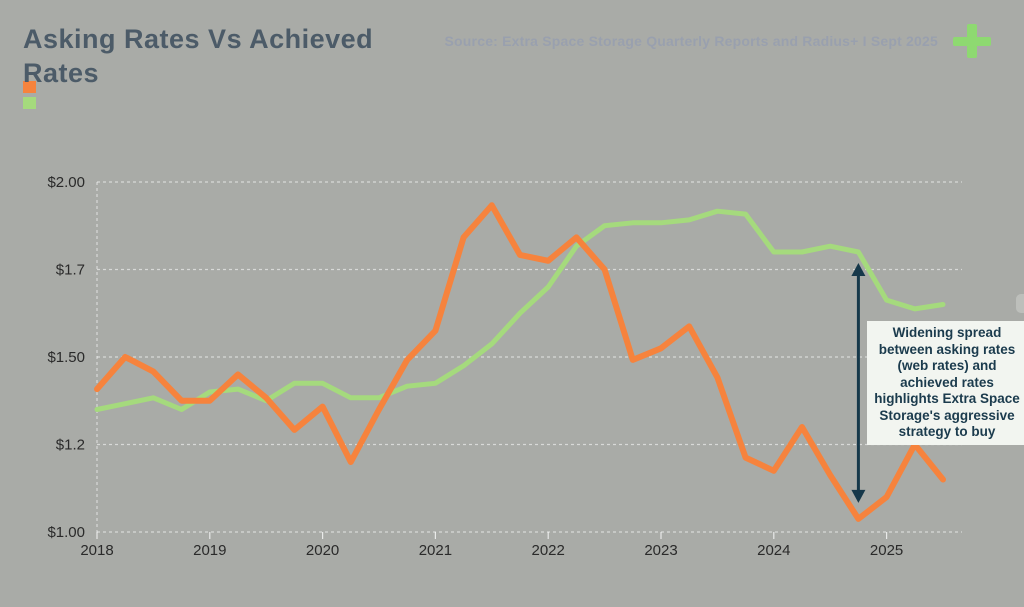 The image size is (1024, 607). What do you see at coordinates (322, 550) in the screenshot?
I see `x-tick-label: 2020` at bounding box center [322, 550].